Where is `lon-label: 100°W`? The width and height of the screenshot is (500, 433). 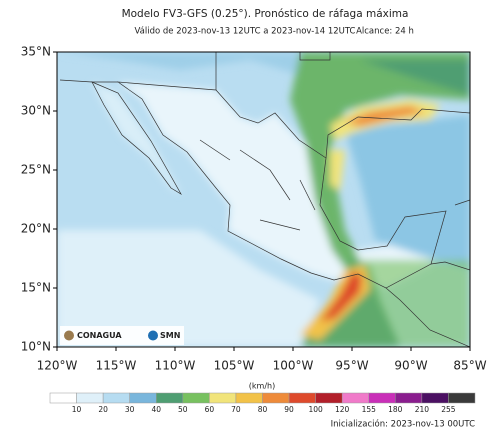 lon-label: 100°W is located at coordinates (293, 366).